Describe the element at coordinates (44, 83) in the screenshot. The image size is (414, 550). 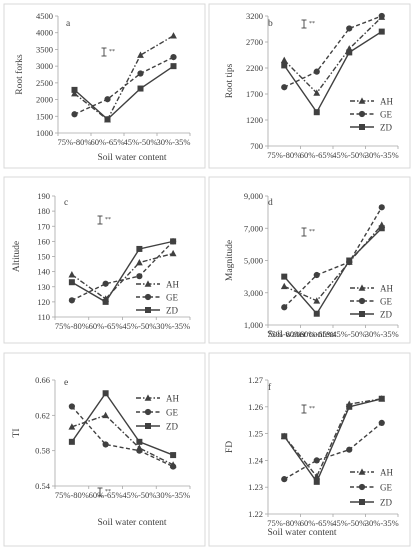
I see `y-tick-label: 2500` at that location.